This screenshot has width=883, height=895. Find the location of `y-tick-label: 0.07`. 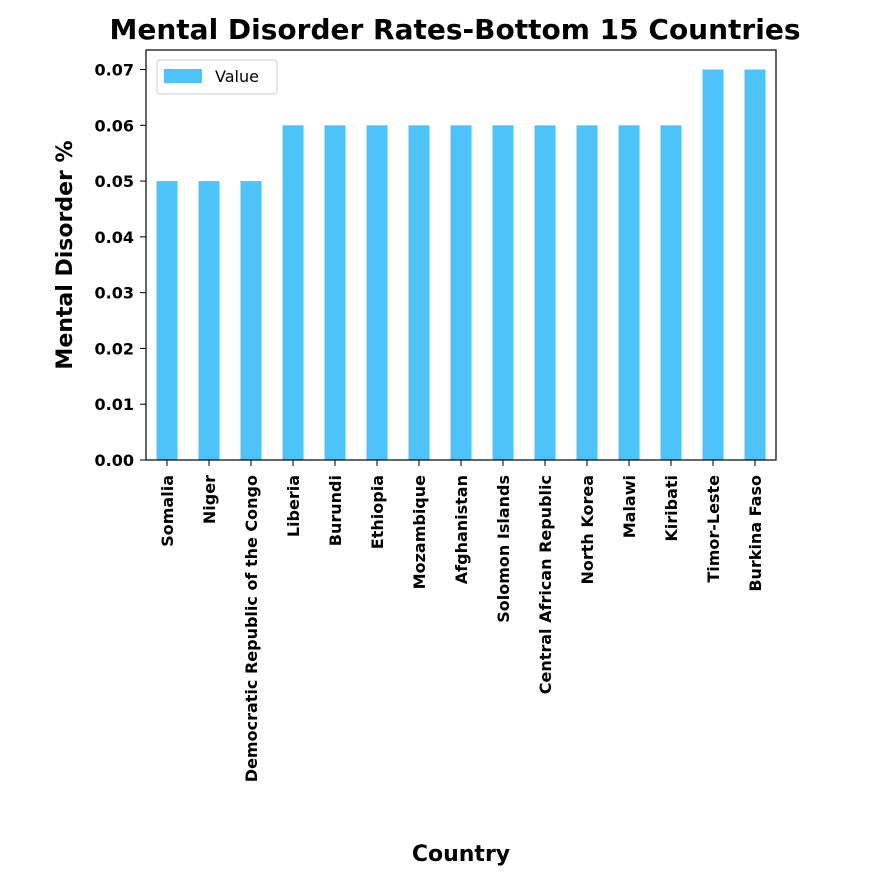

y-tick-label: 0.07 is located at coordinates (114, 70).